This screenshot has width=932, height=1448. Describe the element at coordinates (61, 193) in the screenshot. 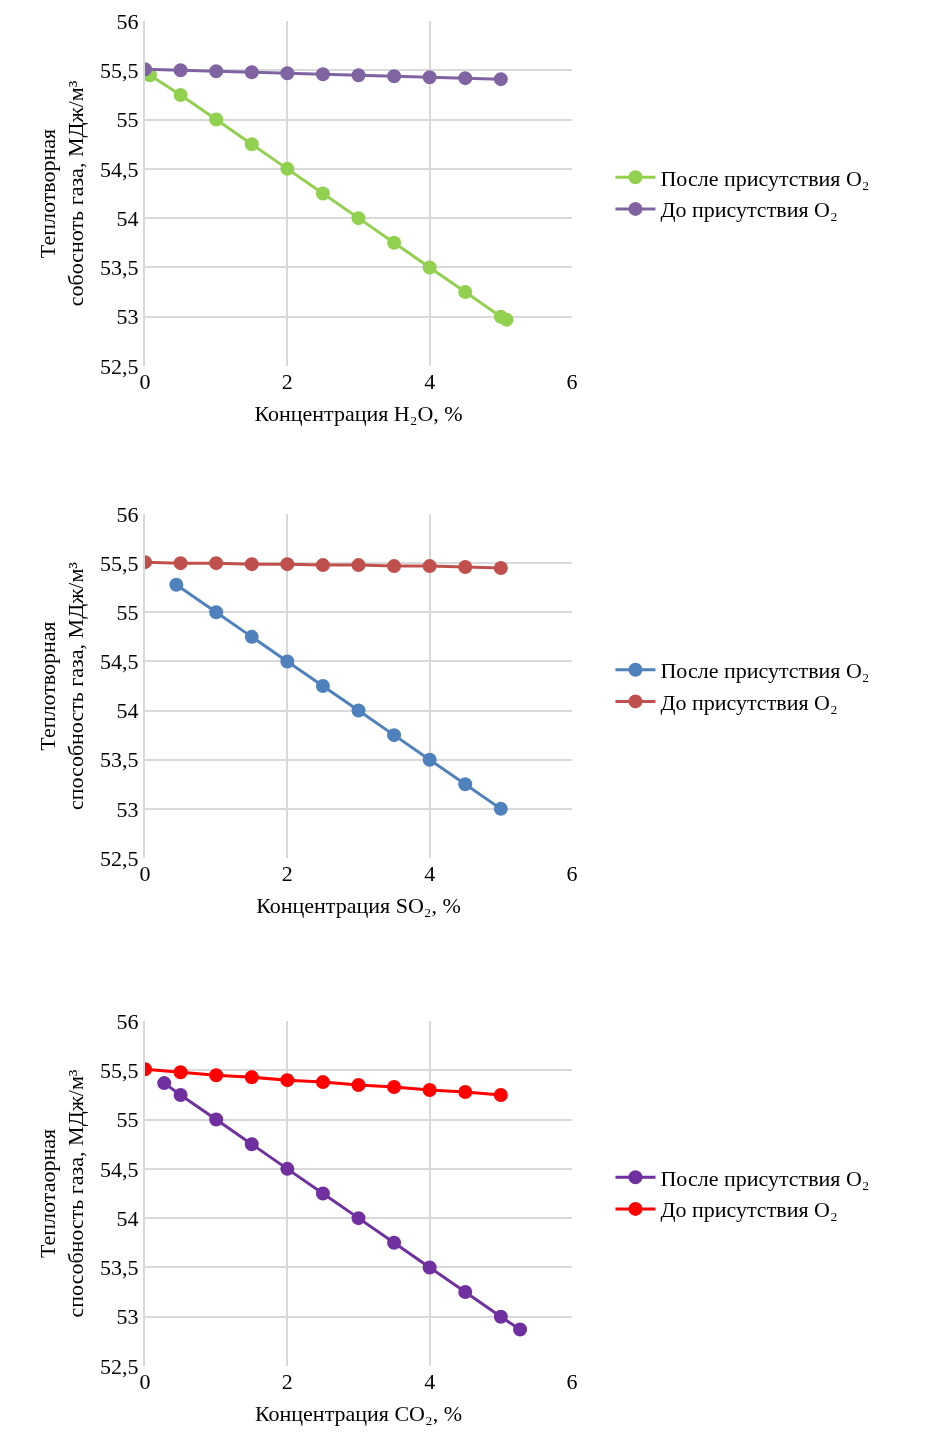

I see `y-axis-title: Теплотворная собосноть газа, МДж/м³` at that location.